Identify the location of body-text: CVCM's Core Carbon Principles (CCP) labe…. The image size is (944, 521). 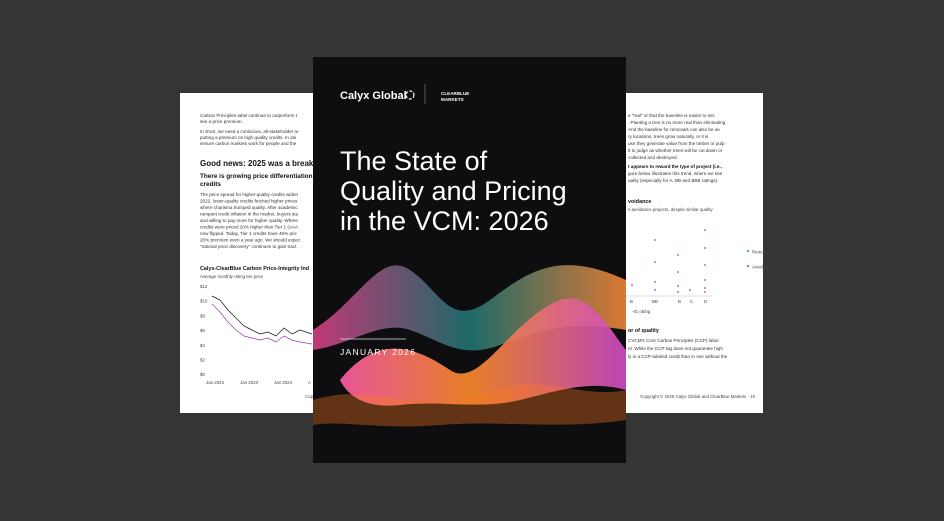
(673, 340).